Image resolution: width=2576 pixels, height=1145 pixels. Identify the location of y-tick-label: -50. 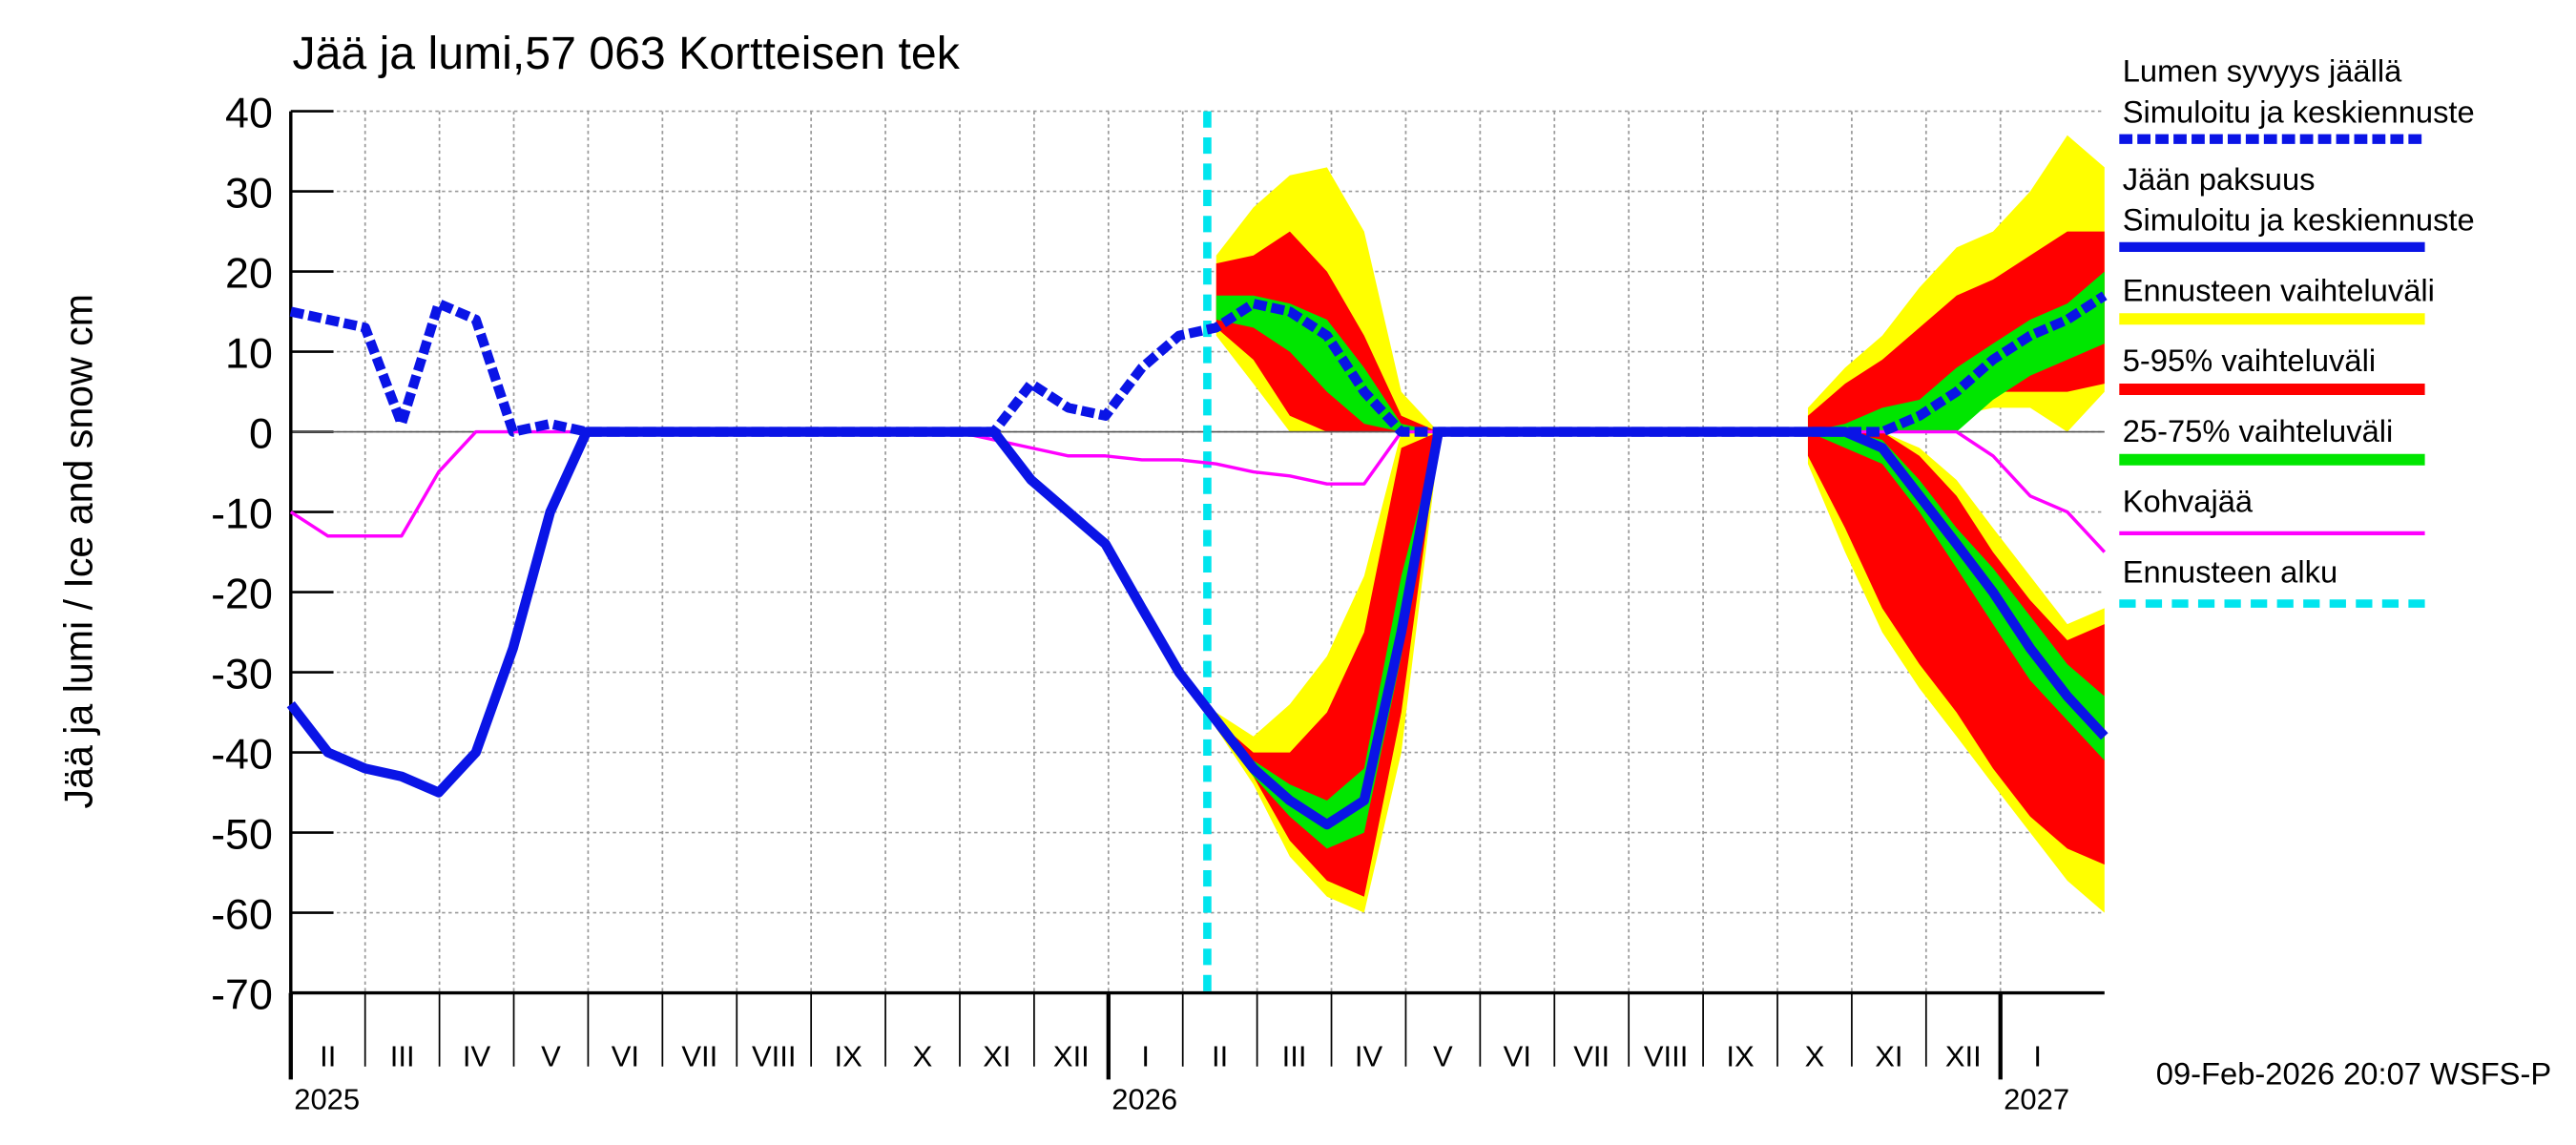
(242, 836).